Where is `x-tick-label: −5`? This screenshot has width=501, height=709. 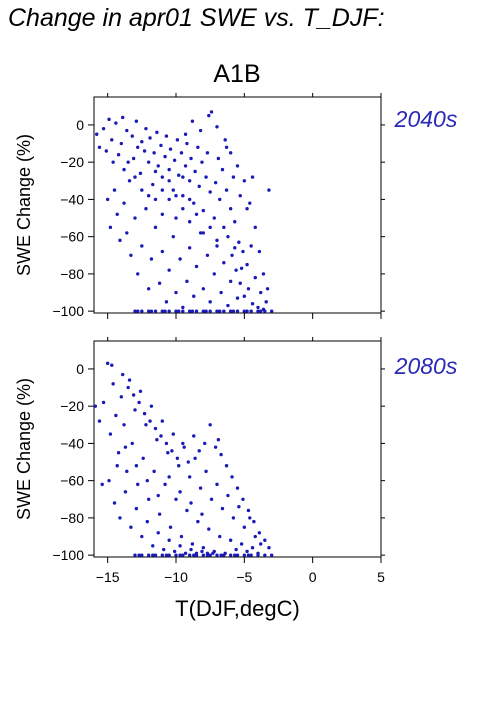
x-tick-label: −5 is located at coordinates (244, 577).